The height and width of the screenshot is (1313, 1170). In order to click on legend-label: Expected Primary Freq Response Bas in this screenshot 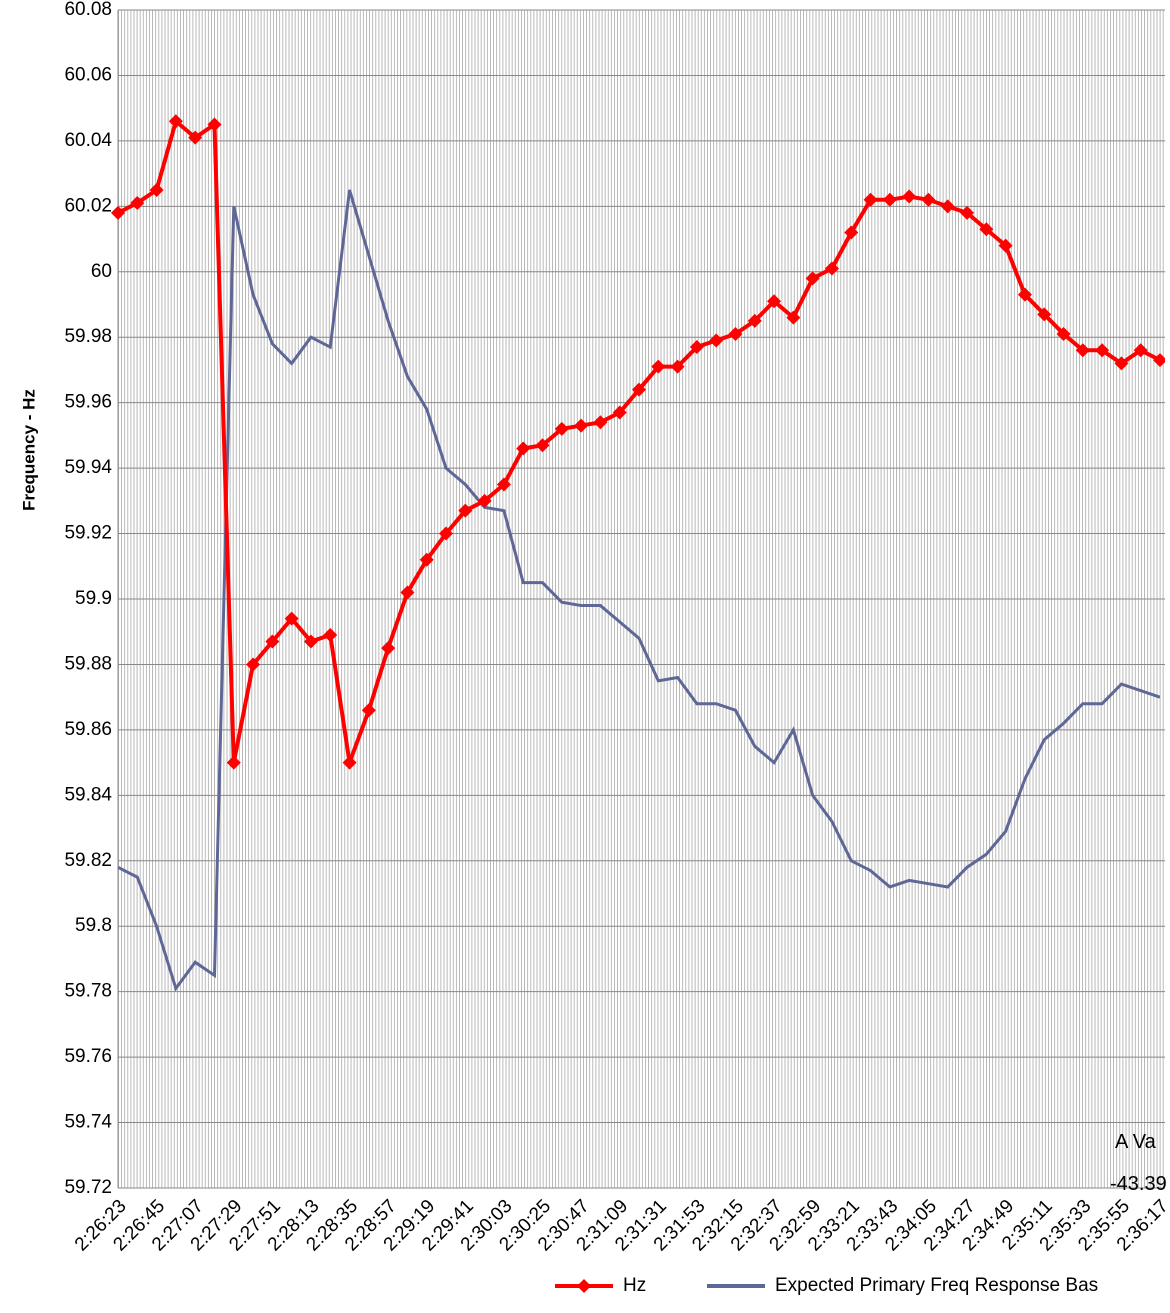, I will do `click(936, 1285)`.